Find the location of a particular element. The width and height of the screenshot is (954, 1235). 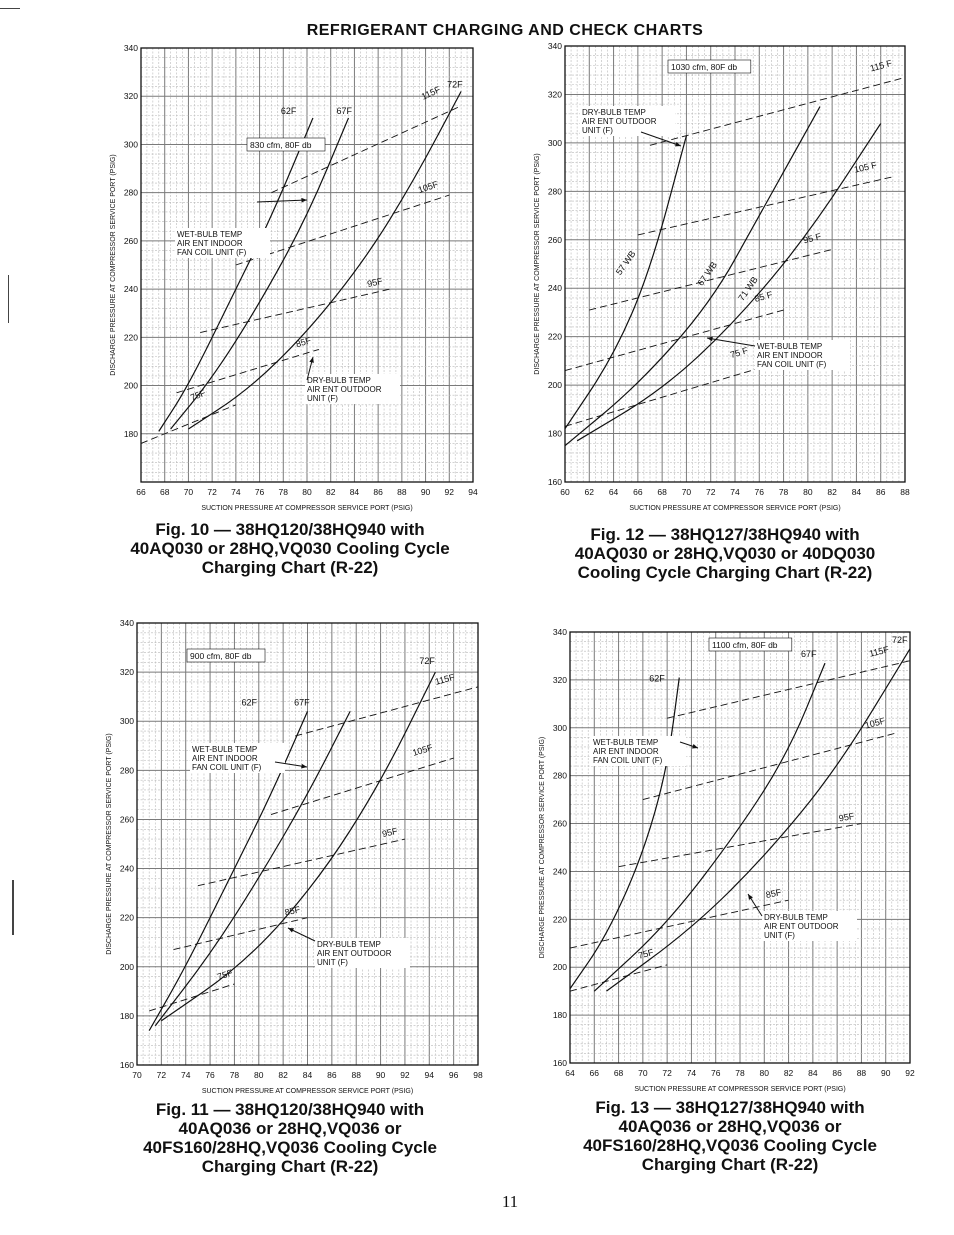

y-tick-label: 200 is located at coordinates (560, 967).